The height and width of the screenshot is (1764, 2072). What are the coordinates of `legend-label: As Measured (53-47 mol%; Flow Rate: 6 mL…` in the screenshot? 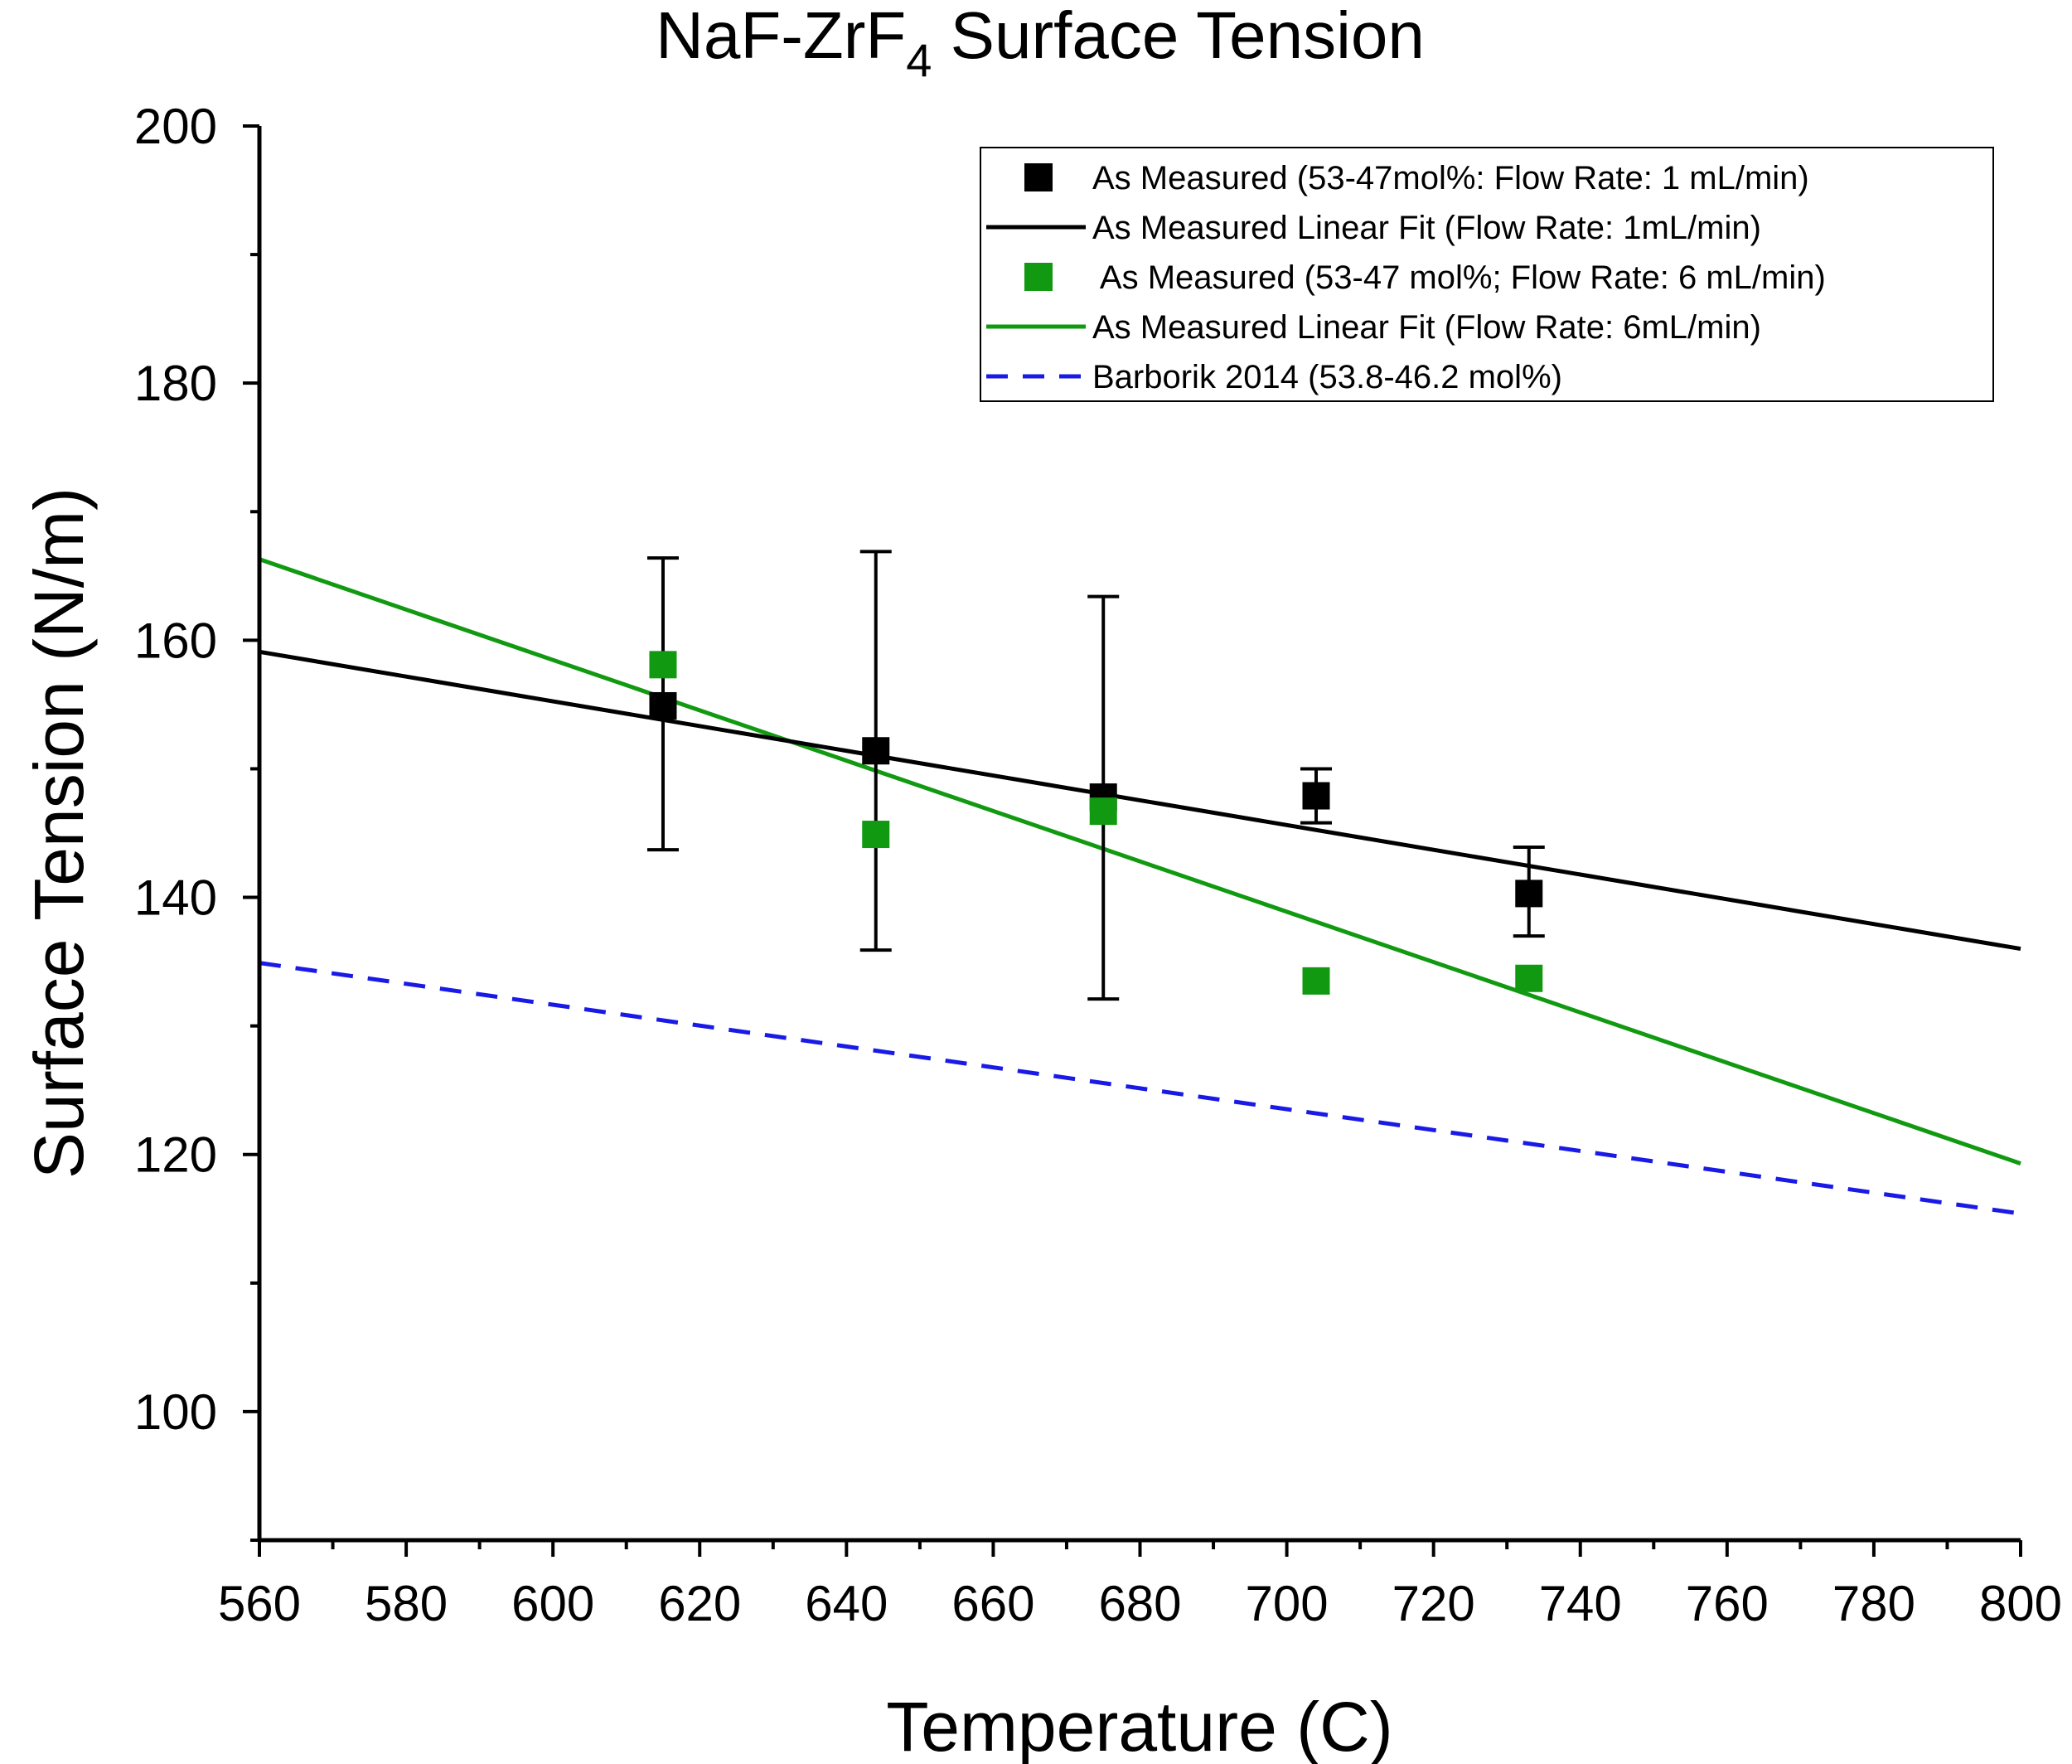 It's located at (1459, 277).